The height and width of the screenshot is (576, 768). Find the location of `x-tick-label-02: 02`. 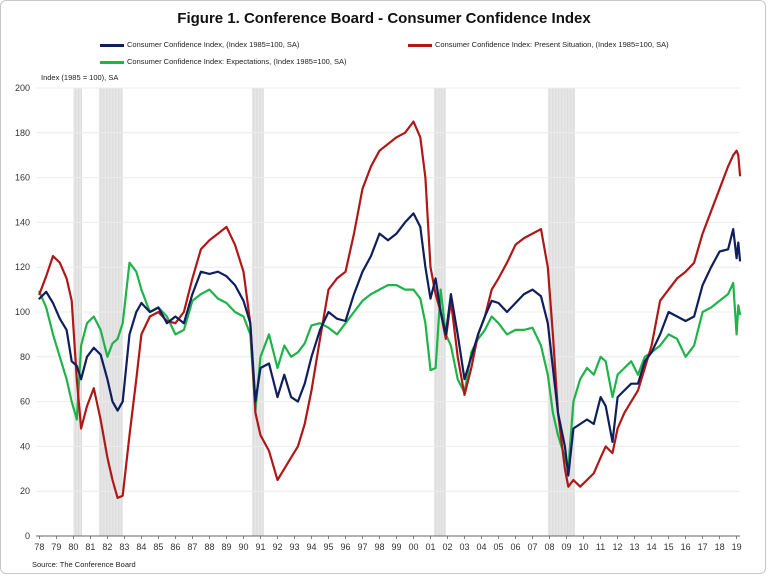

x-tick-label-02: 02 is located at coordinates (448, 547).